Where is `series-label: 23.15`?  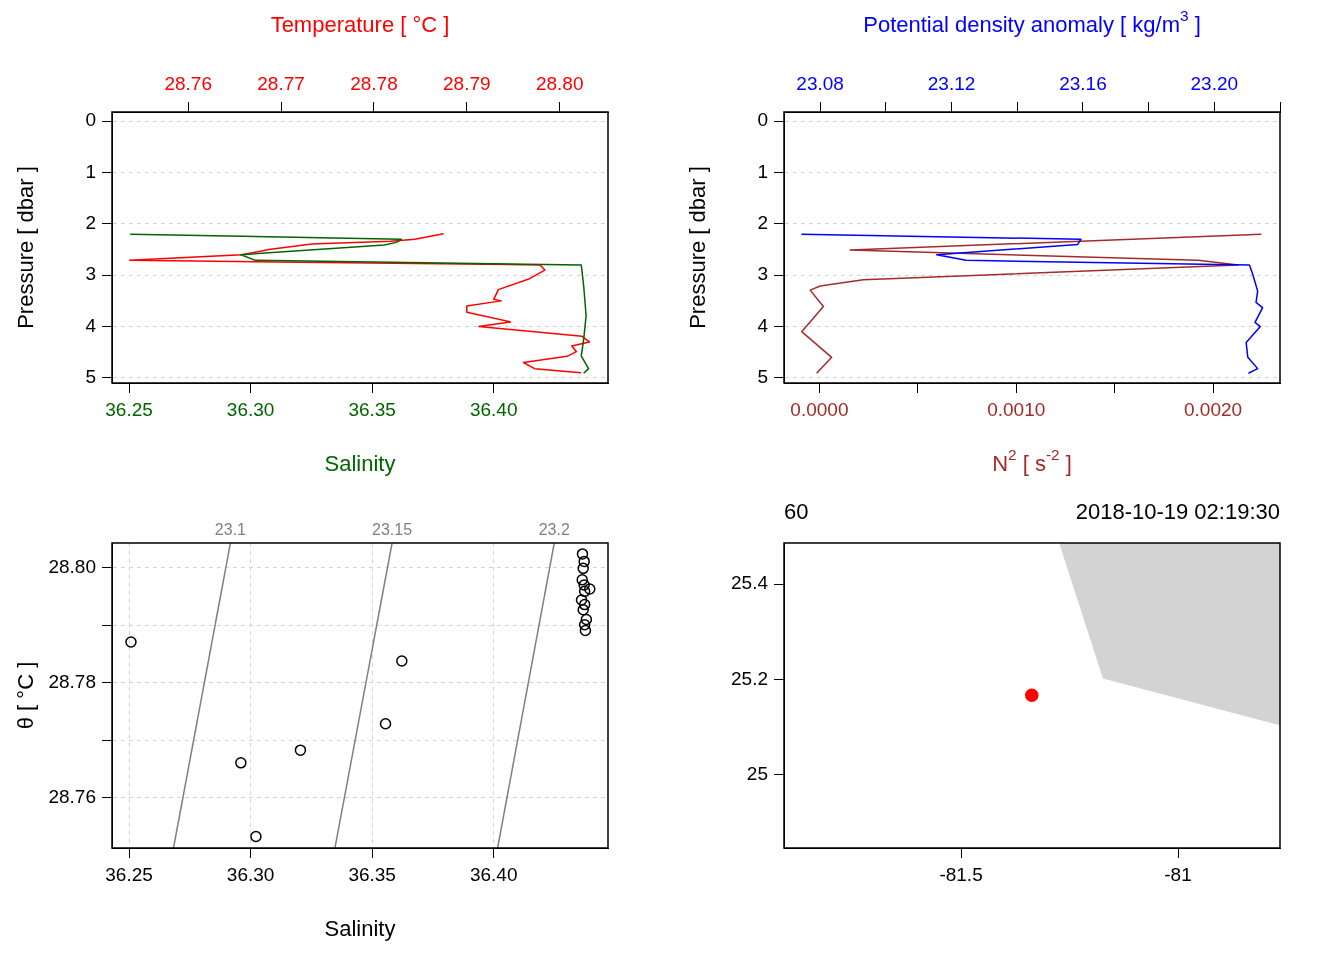
series-label: 23.15 is located at coordinates (392, 530).